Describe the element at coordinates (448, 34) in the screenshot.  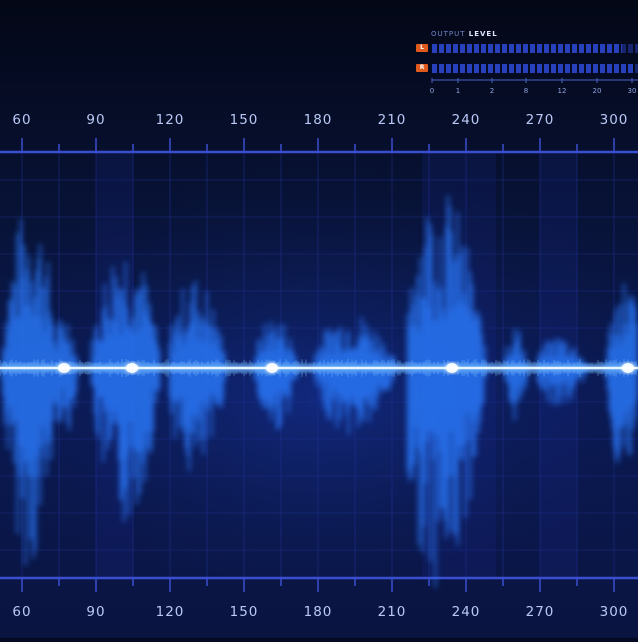
I see `output-level-title-prefix: OUTPUT` at that location.